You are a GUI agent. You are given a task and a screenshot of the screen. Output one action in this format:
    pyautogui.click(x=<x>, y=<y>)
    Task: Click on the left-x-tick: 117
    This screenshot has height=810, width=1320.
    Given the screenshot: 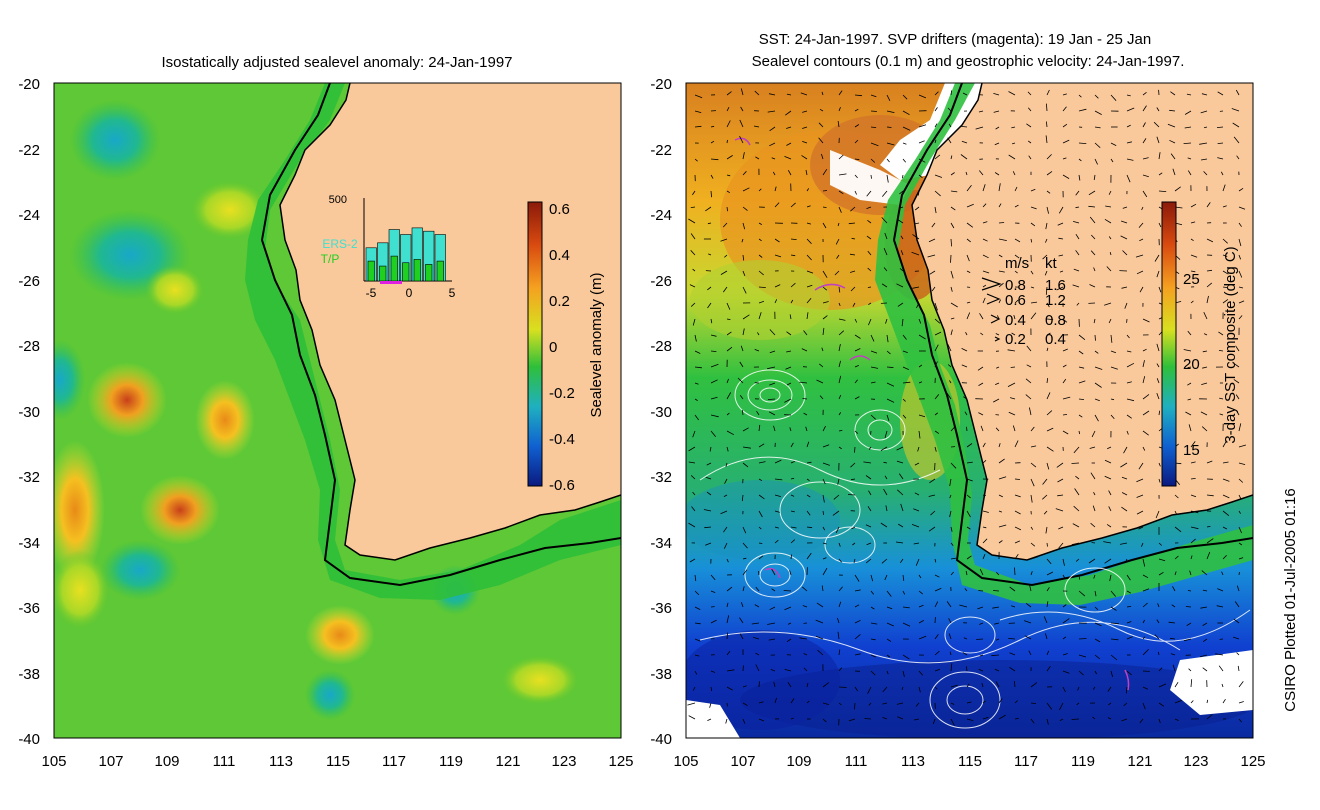 What is the action you would take?
    pyautogui.click(x=394, y=761)
    